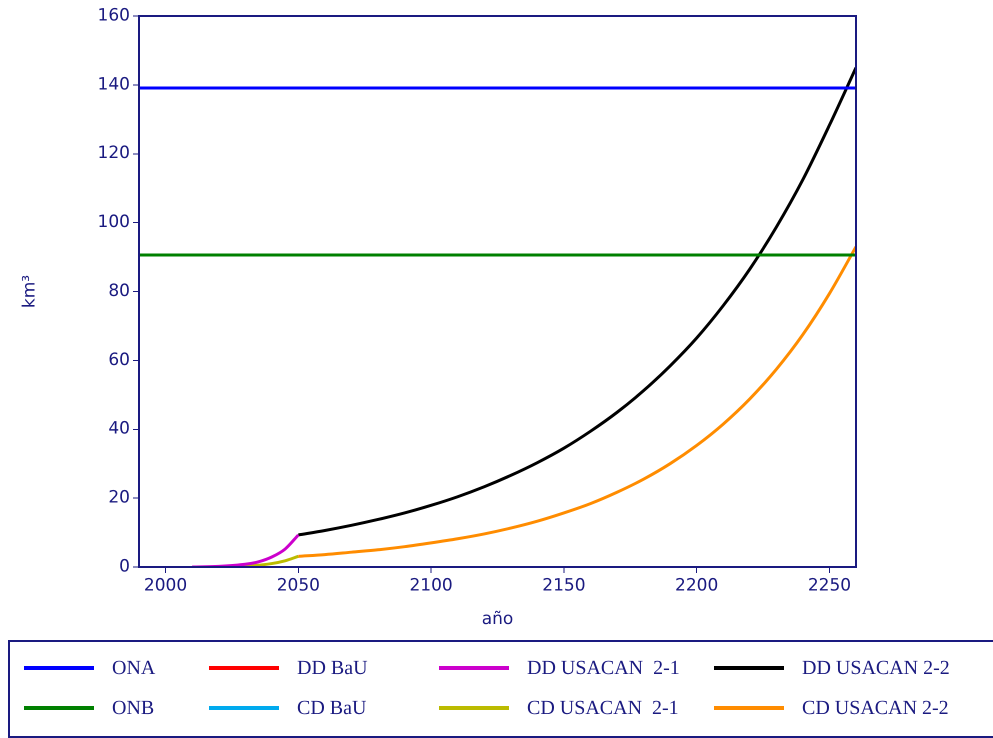 The height and width of the screenshot is (738, 993). I want to click on line-series, so click(245, 550).